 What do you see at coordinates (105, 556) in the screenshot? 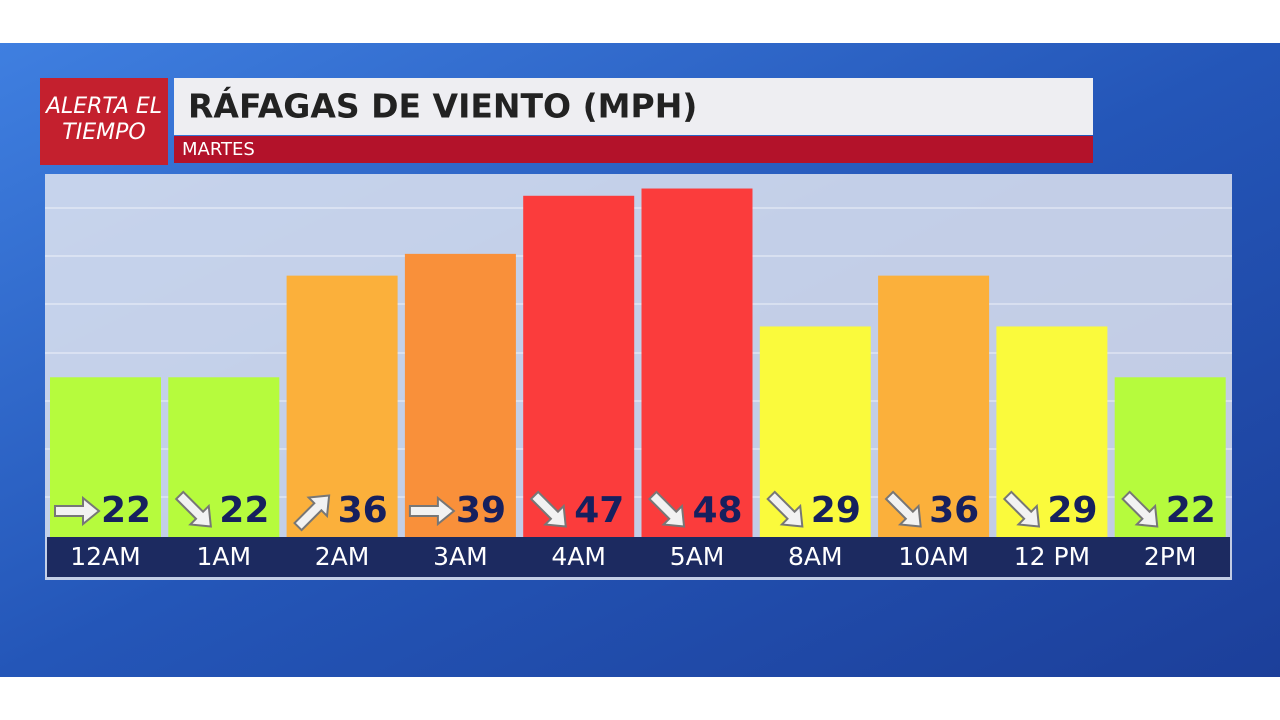
I see `x-tick-label: 12AM` at bounding box center [105, 556].